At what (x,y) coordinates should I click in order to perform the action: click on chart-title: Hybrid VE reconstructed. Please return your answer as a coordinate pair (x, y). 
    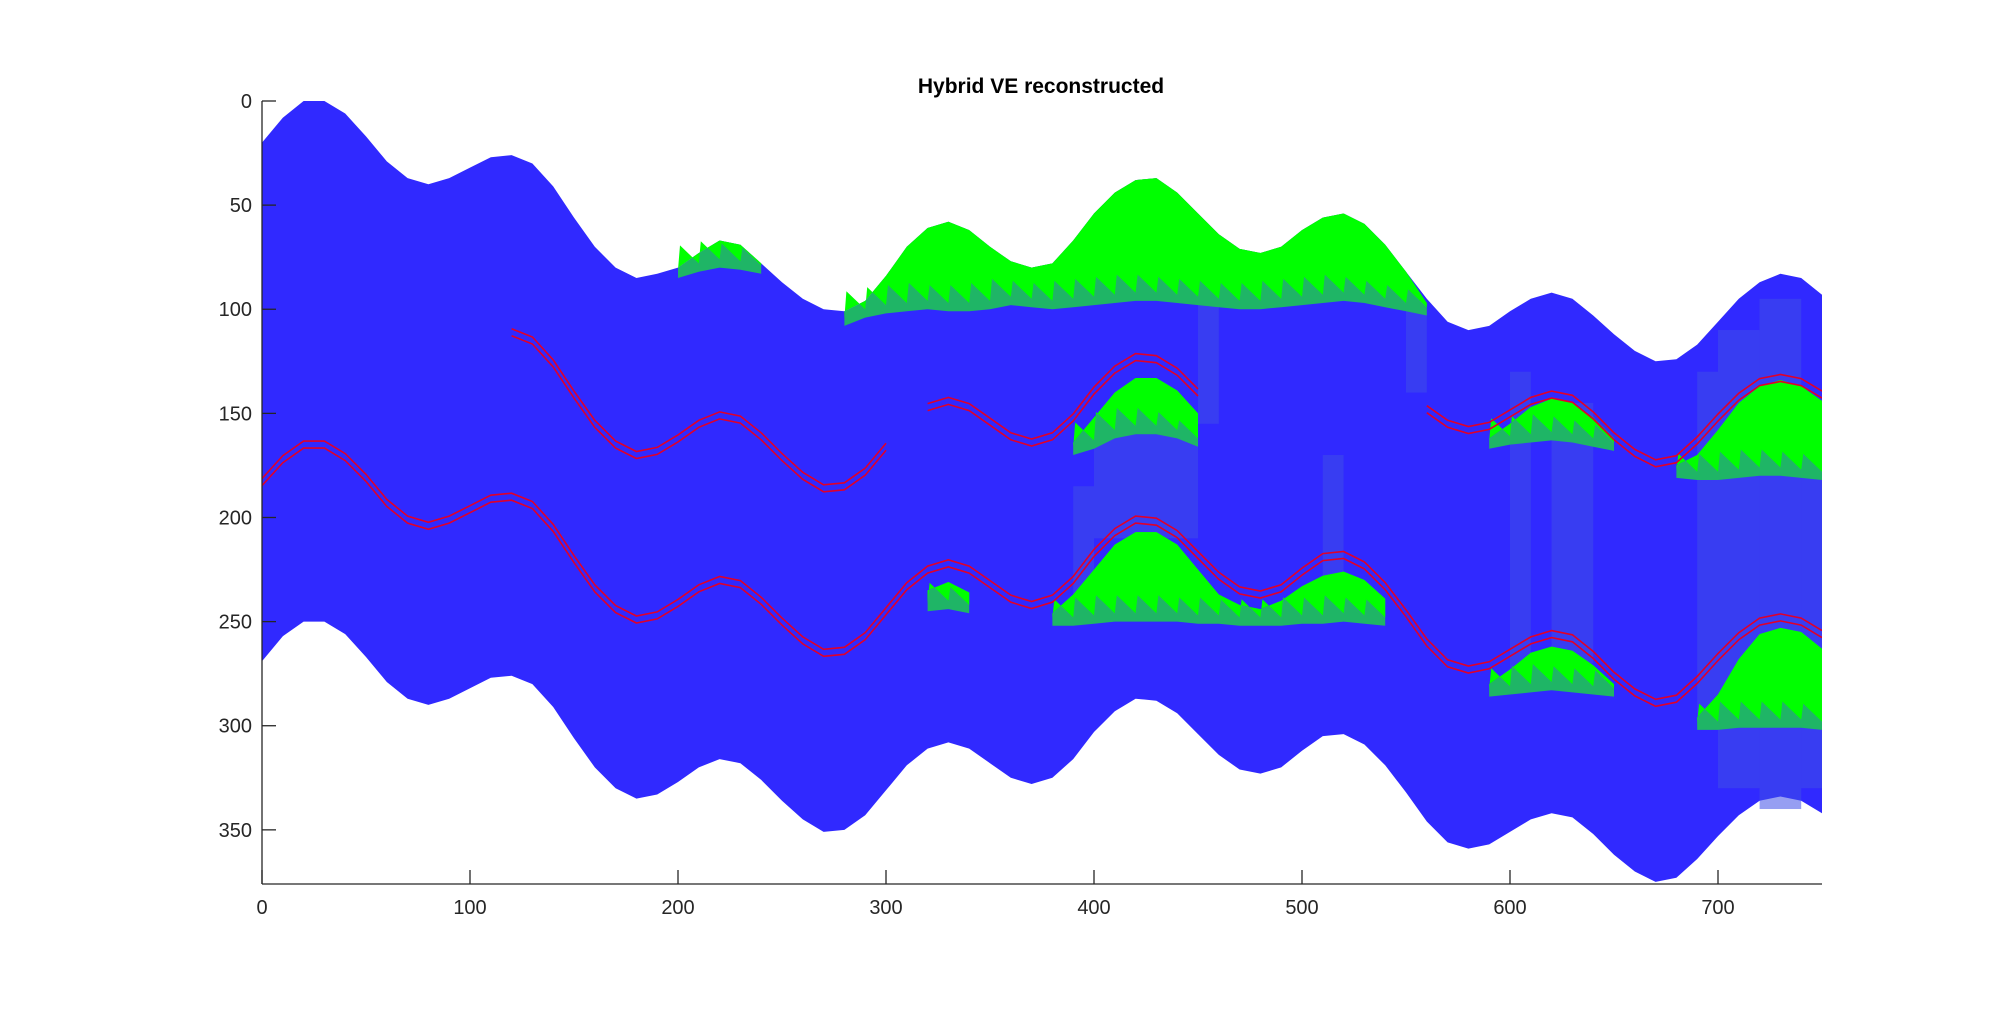
    Looking at the image, I should click on (1041, 86).